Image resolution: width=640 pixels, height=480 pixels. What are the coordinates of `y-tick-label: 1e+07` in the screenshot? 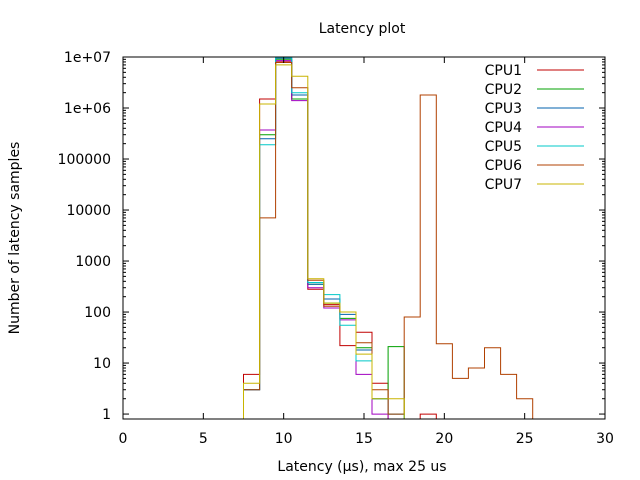 It's located at (87, 58).